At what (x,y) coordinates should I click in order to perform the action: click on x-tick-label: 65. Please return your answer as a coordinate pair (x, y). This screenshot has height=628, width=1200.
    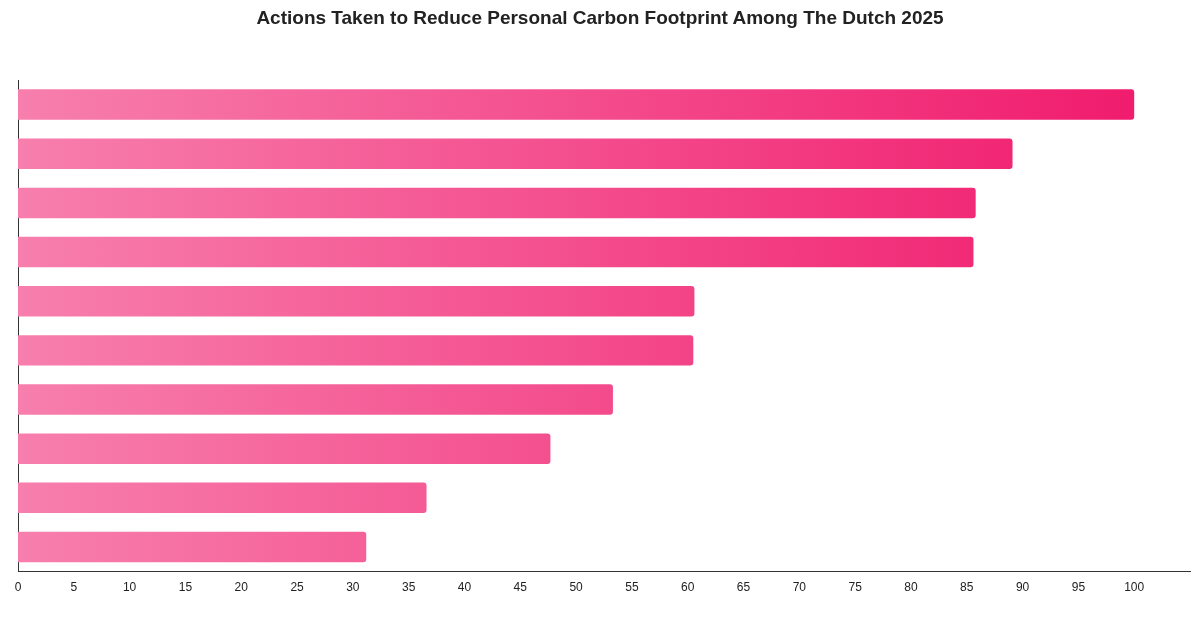
    Looking at the image, I should click on (743, 587).